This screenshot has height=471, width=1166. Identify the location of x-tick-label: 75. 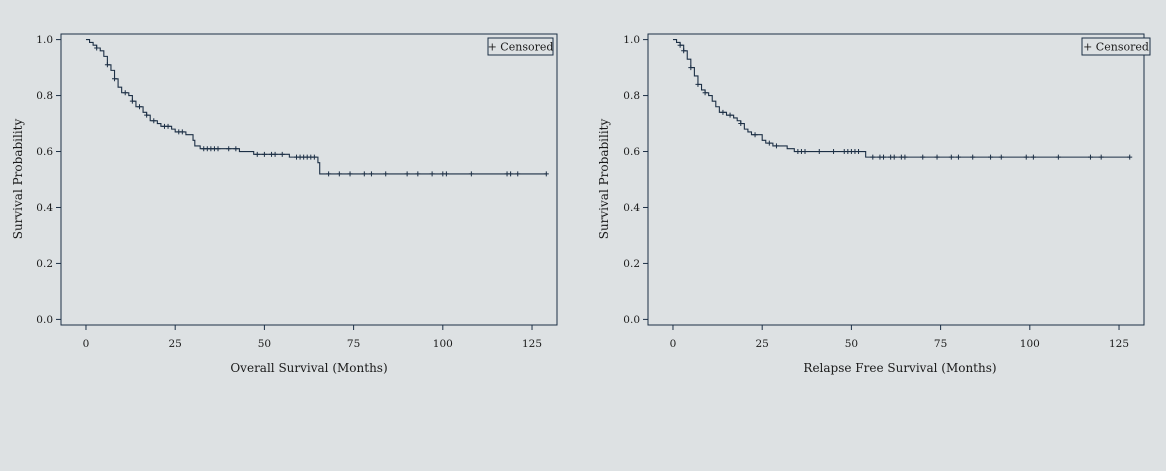
(353, 344).